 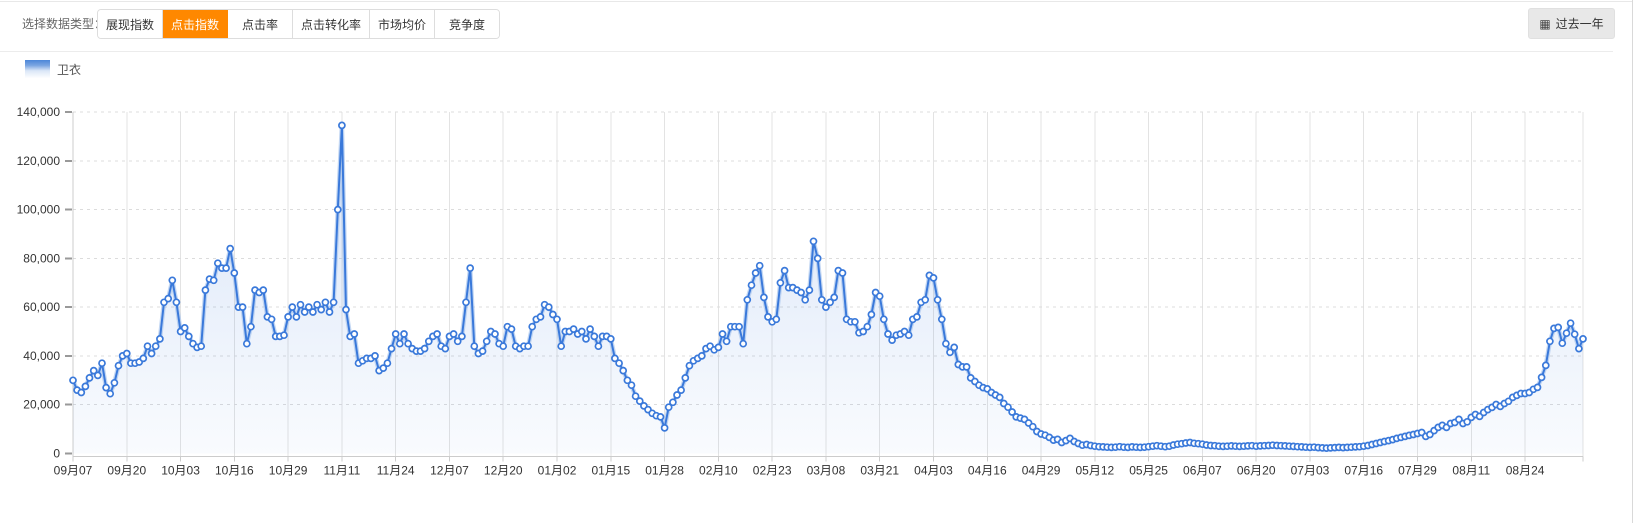 What do you see at coordinates (1571, 23) in the screenshot?
I see `past-year-button: ▦ 过去一年` at bounding box center [1571, 23].